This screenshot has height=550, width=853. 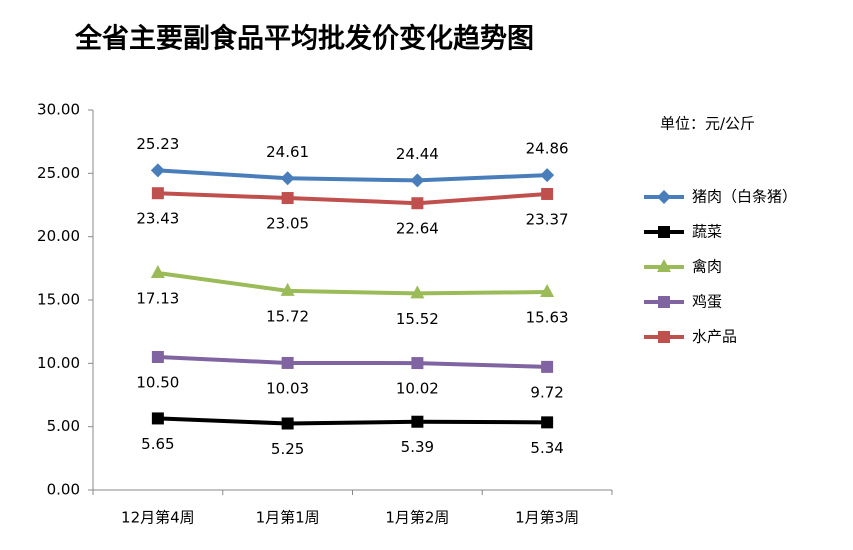 I want to click on data-label: 24.44, so click(x=417, y=154).